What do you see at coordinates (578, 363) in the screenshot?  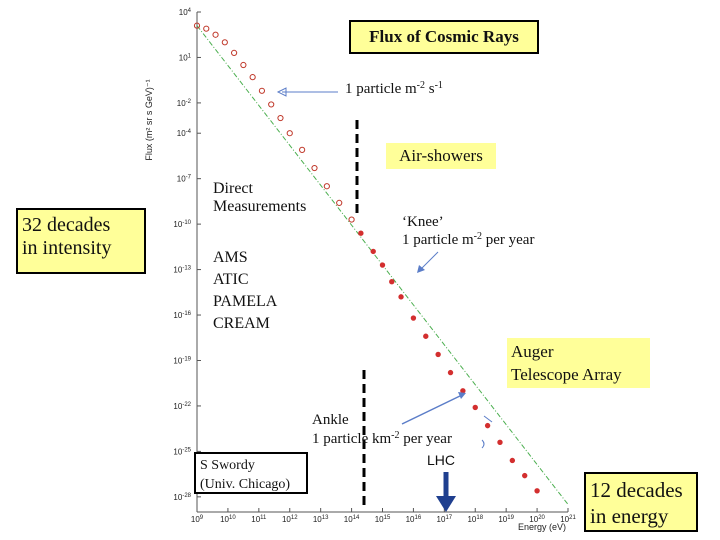 I see `auger-callout: Auger Telescope Array` at bounding box center [578, 363].